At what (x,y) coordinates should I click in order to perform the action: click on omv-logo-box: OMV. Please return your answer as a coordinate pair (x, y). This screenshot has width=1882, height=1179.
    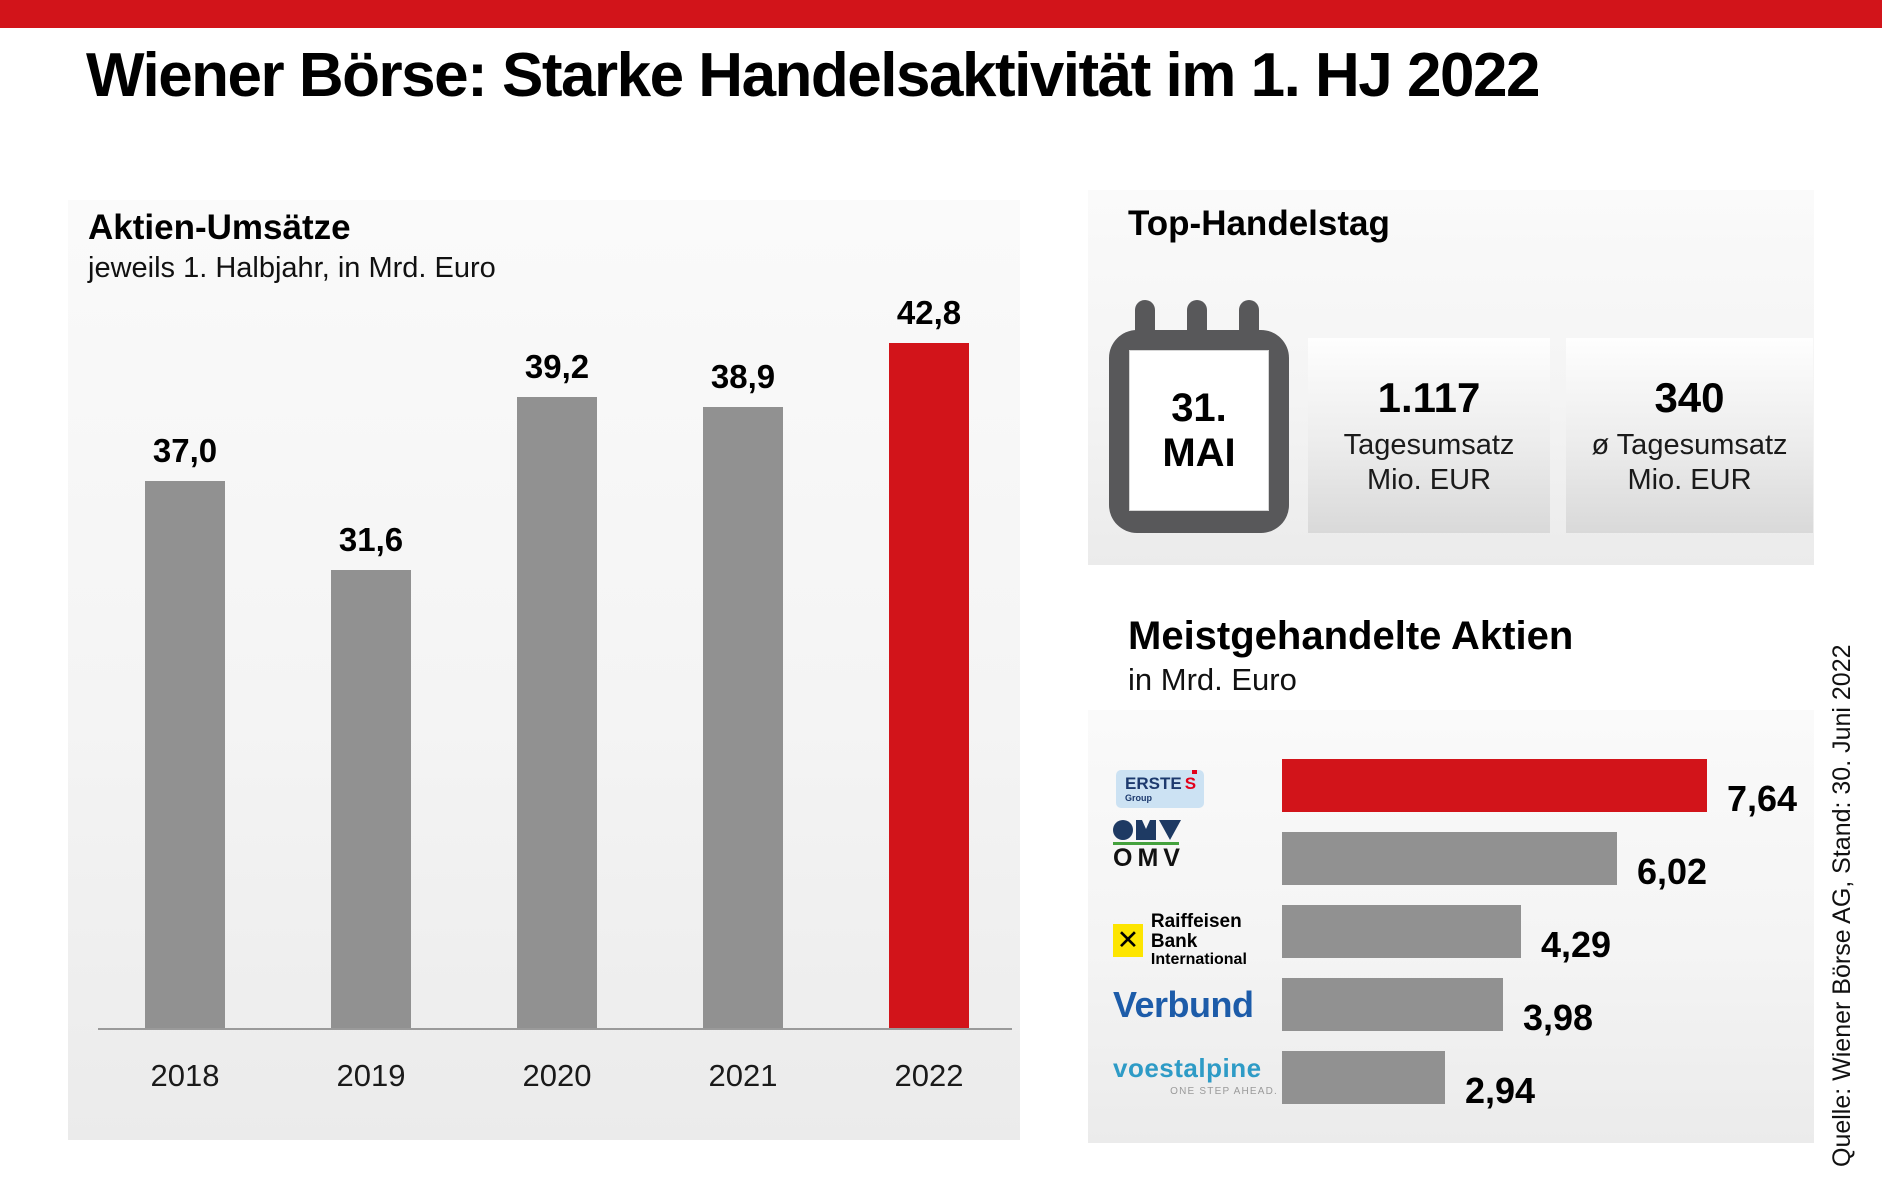
    Looking at the image, I should click on (1148, 843).